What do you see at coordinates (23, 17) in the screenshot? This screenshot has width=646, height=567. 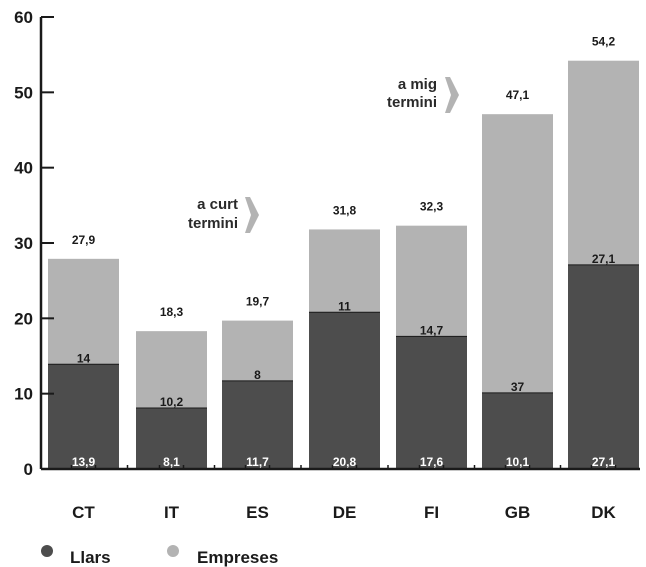 I see `y-tick-label: 60` at bounding box center [23, 17].